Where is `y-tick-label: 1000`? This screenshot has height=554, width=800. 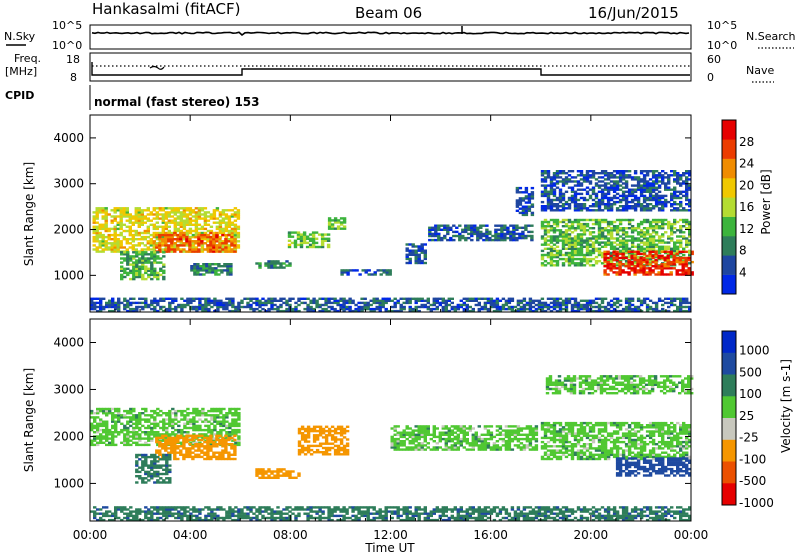
y-tick-label: 1000 is located at coordinates (68, 275).